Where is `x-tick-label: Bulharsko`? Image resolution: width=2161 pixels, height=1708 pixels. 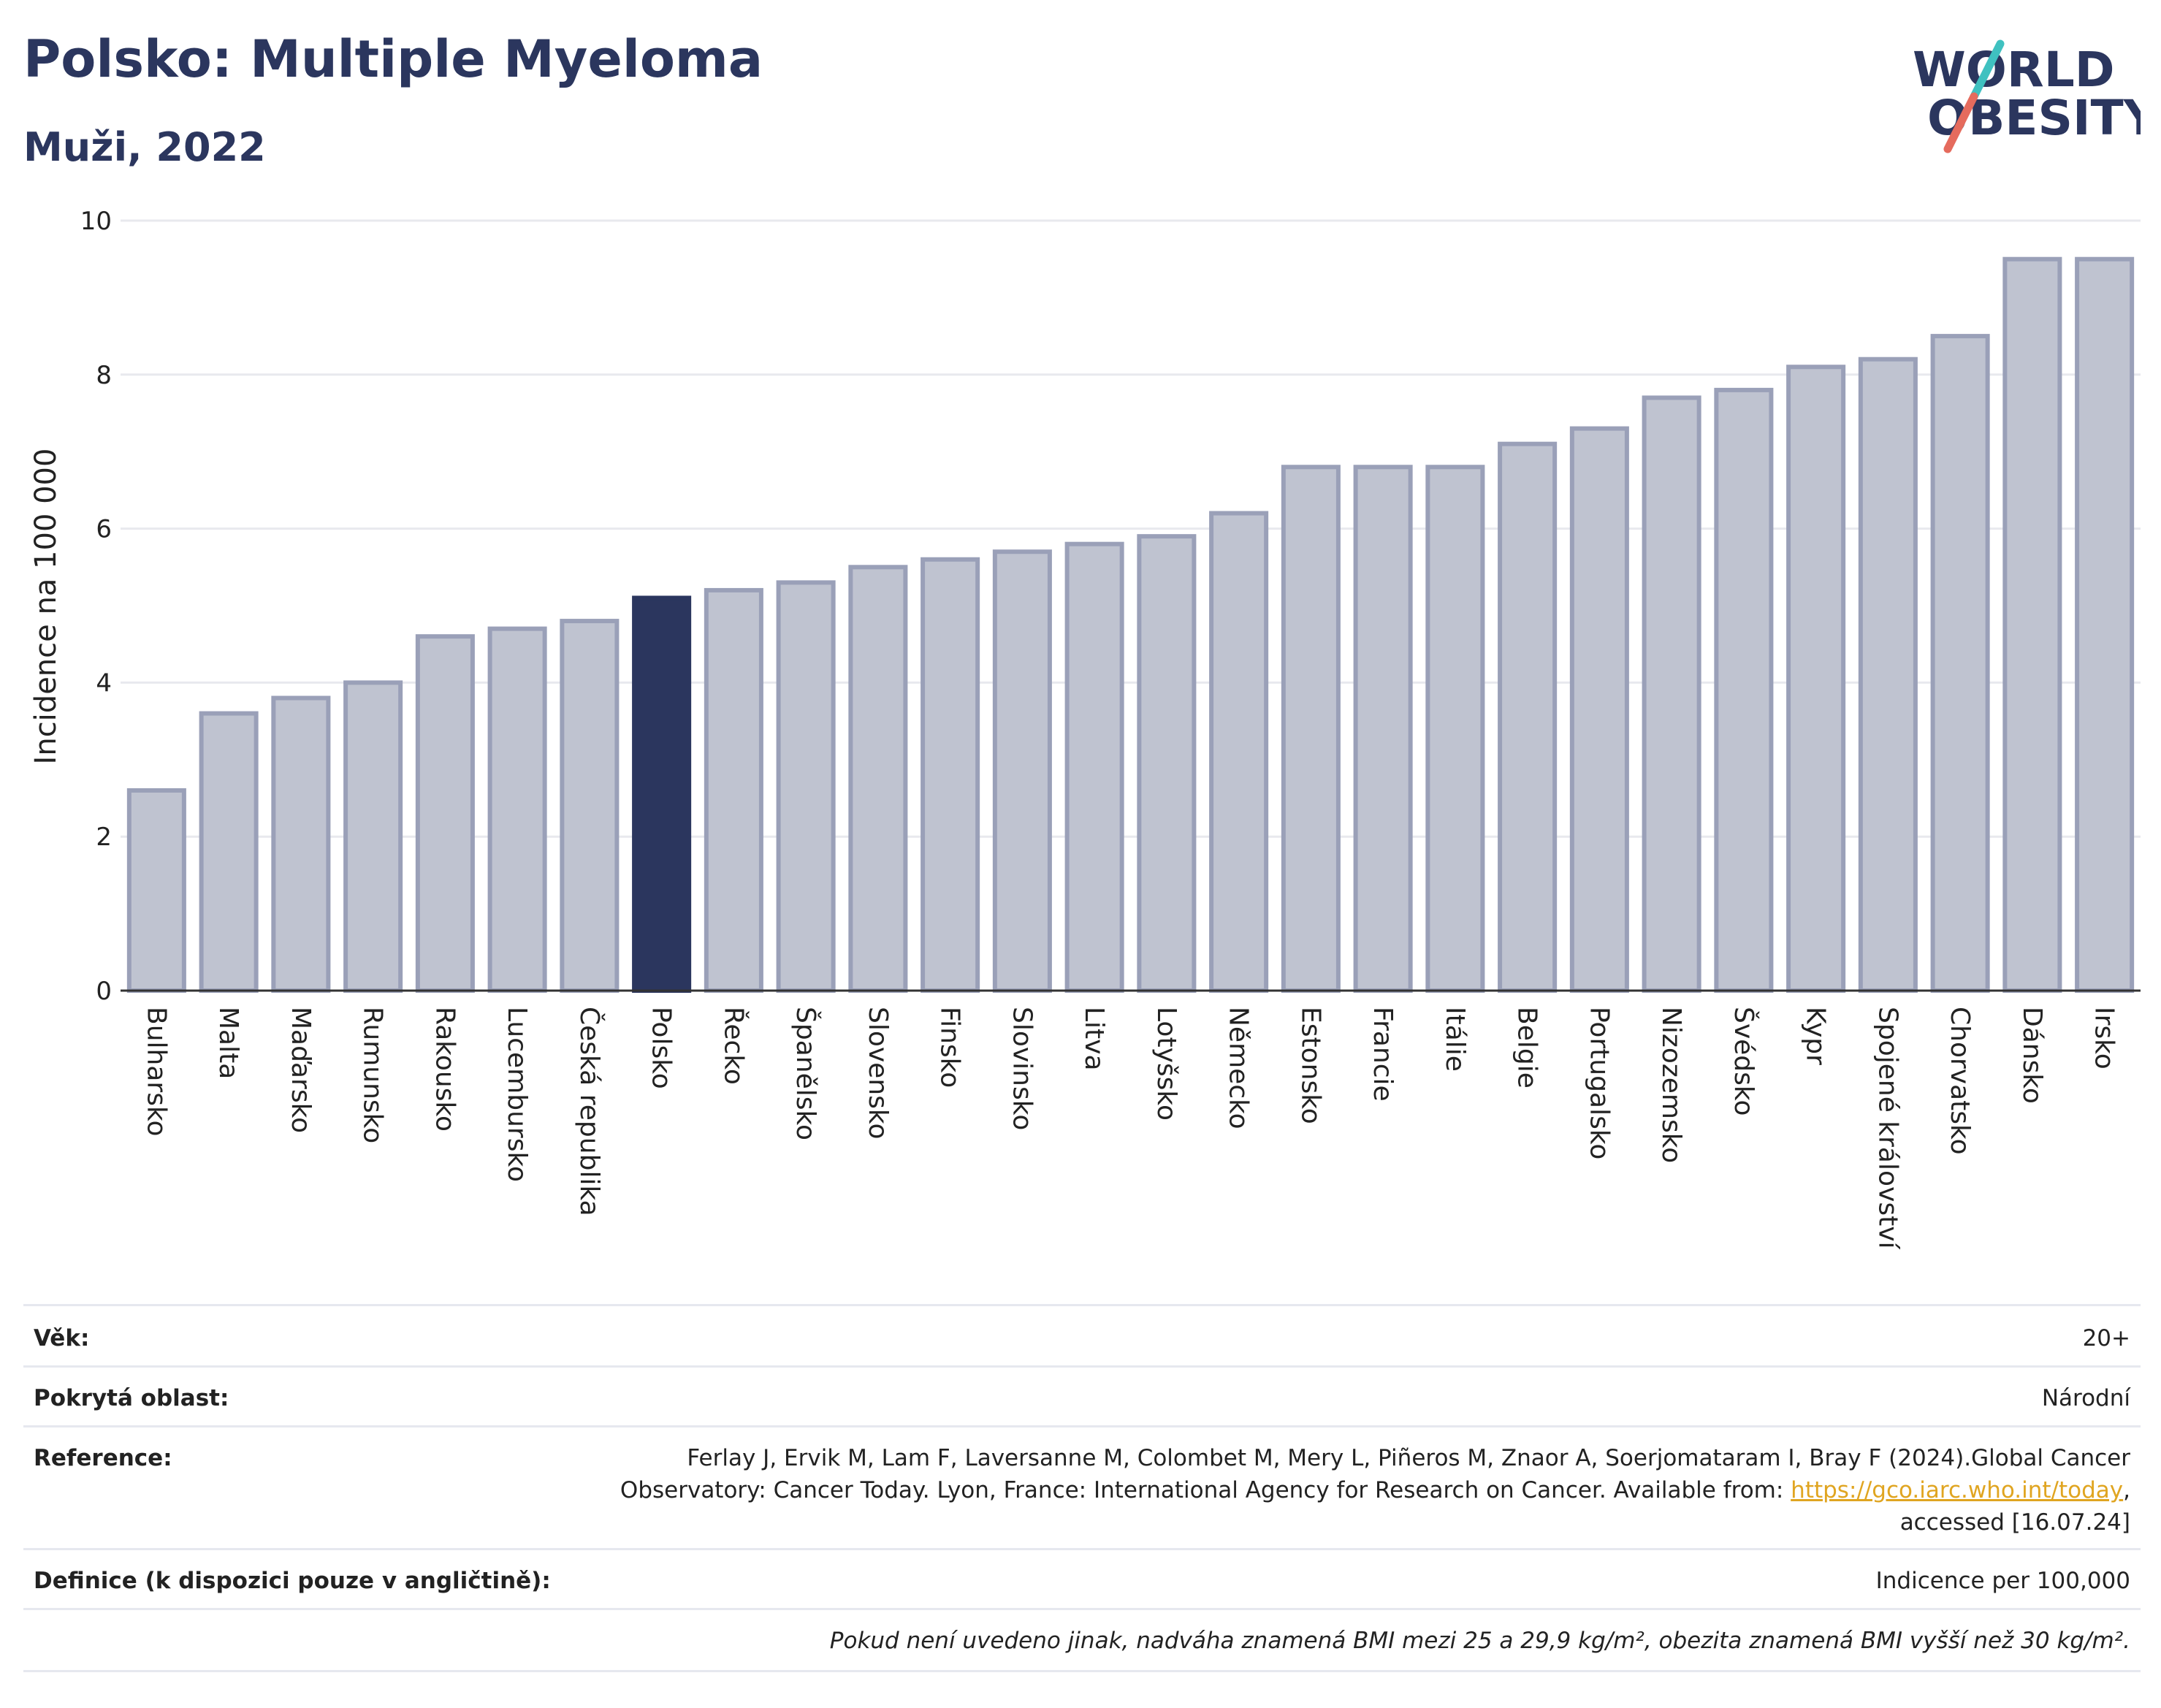
x-tick-label: Bulharsko is located at coordinates (156, 1072).